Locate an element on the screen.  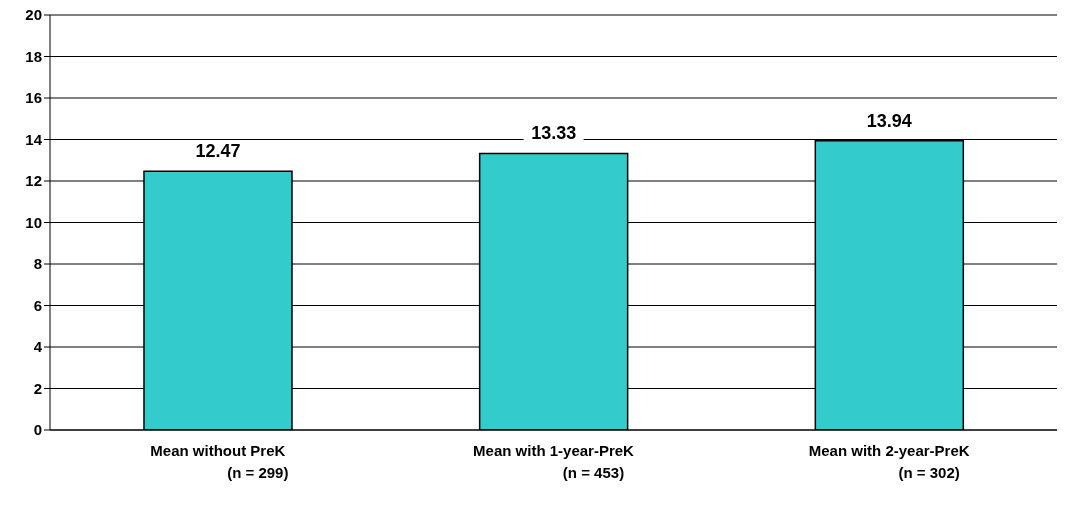
y-tick-label: 8 is located at coordinates (37, 264).